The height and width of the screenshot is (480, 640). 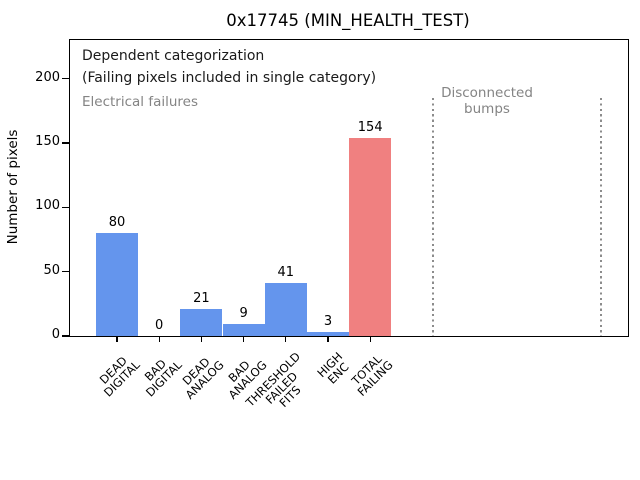 I want to click on y-tick-label: 200, so click(x=47, y=77).